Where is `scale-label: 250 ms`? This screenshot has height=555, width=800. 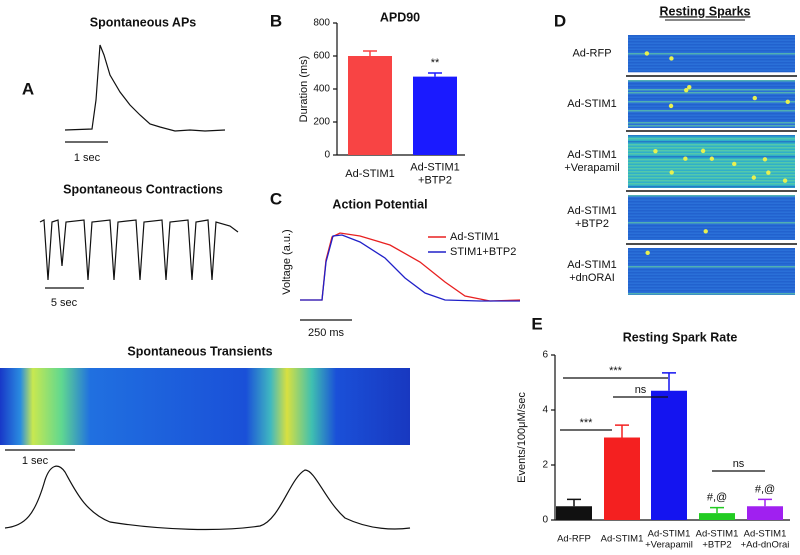
scale-label: 250 ms is located at coordinates (326, 333).